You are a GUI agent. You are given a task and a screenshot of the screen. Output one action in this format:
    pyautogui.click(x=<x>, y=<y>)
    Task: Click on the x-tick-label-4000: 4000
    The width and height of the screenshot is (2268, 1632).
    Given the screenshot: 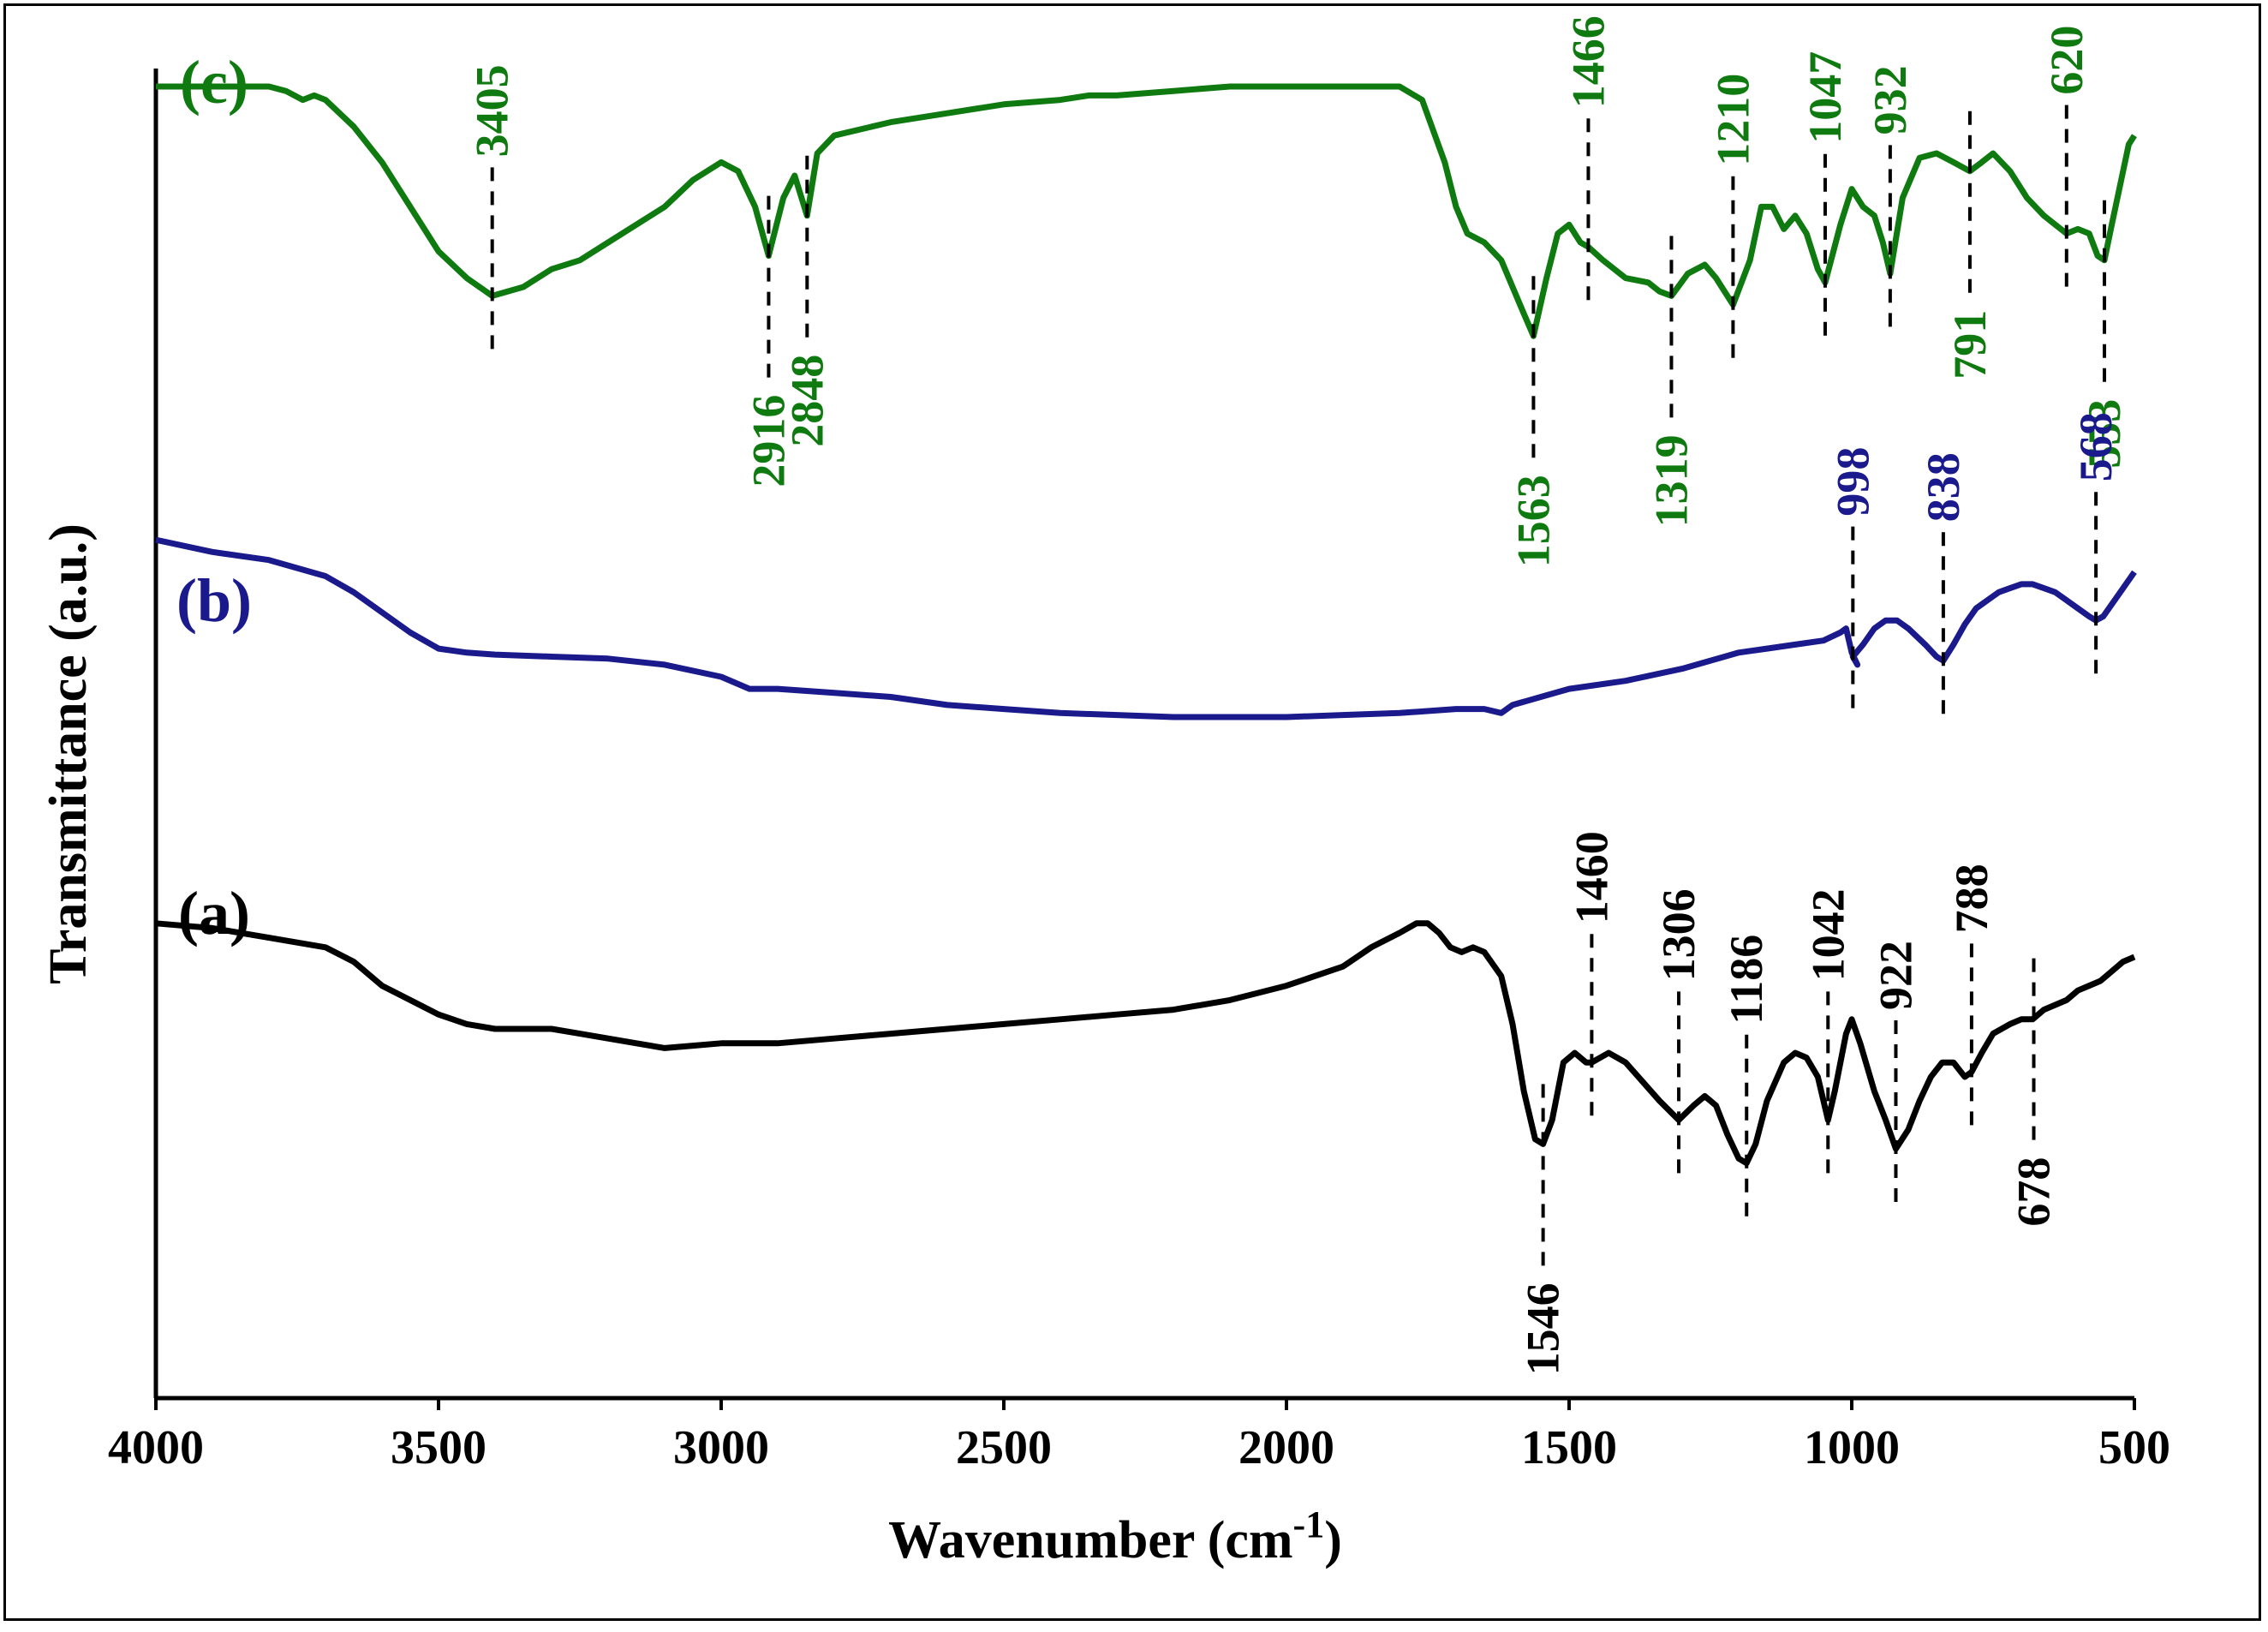 What is the action you would take?
    pyautogui.click(x=156, y=1447)
    